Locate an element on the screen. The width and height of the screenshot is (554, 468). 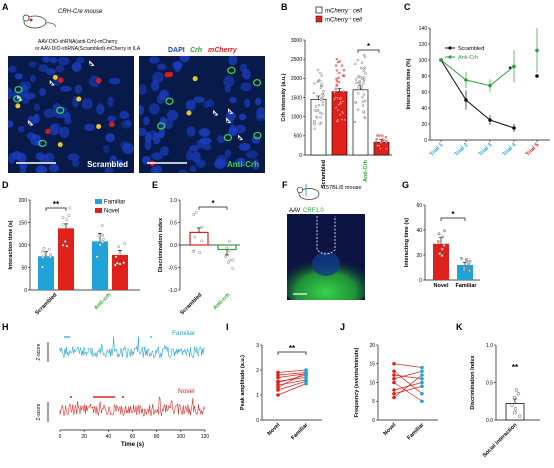
c-y-tick-label: 20 is located at coordinates (424, 125).